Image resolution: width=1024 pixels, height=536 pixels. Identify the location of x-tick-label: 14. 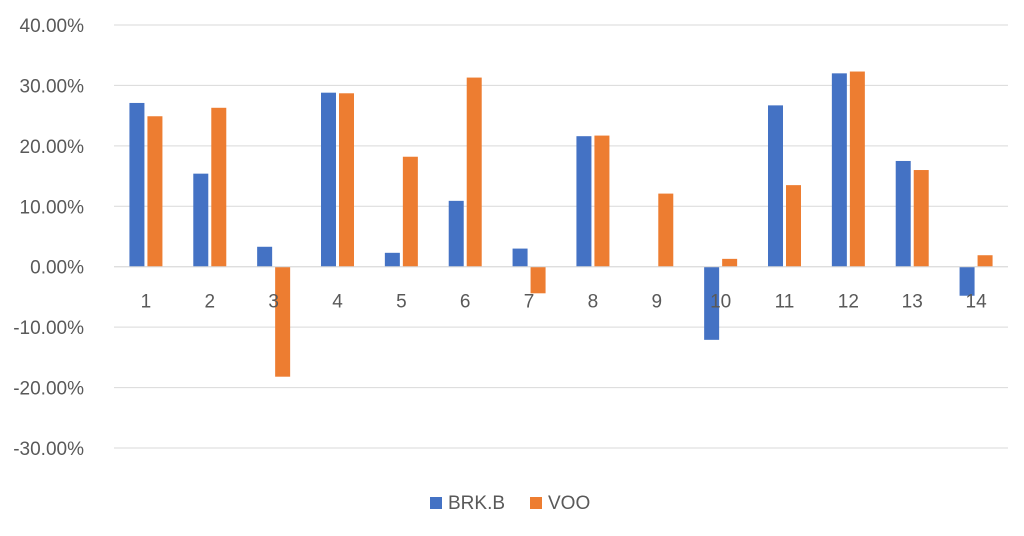
(977, 302).